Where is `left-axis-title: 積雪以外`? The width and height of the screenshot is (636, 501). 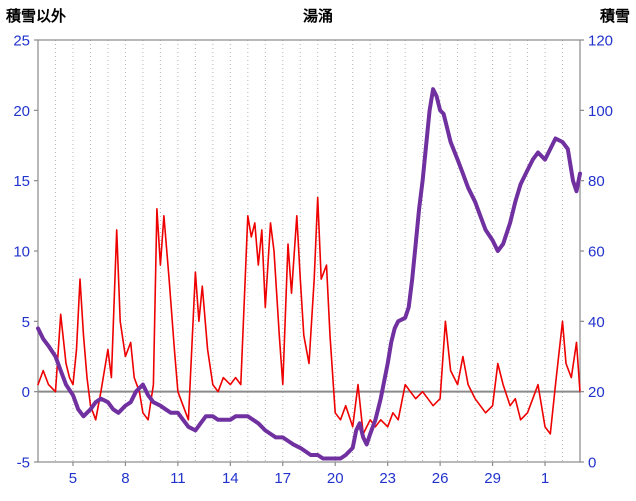 left-axis-title: 積雪以外 is located at coordinates (36, 16).